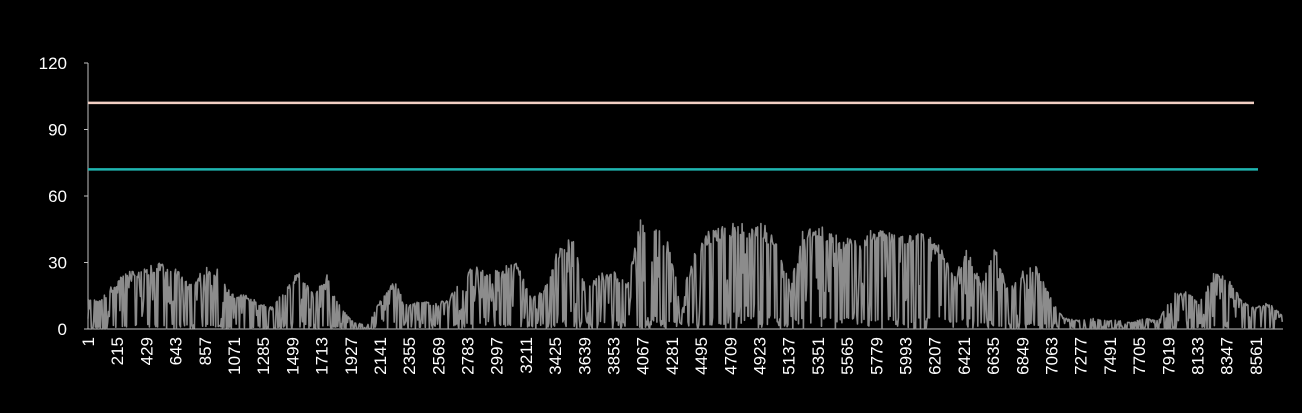  Describe the element at coordinates (57, 196) in the screenshot. I see `y-tick-label: 60` at that location.